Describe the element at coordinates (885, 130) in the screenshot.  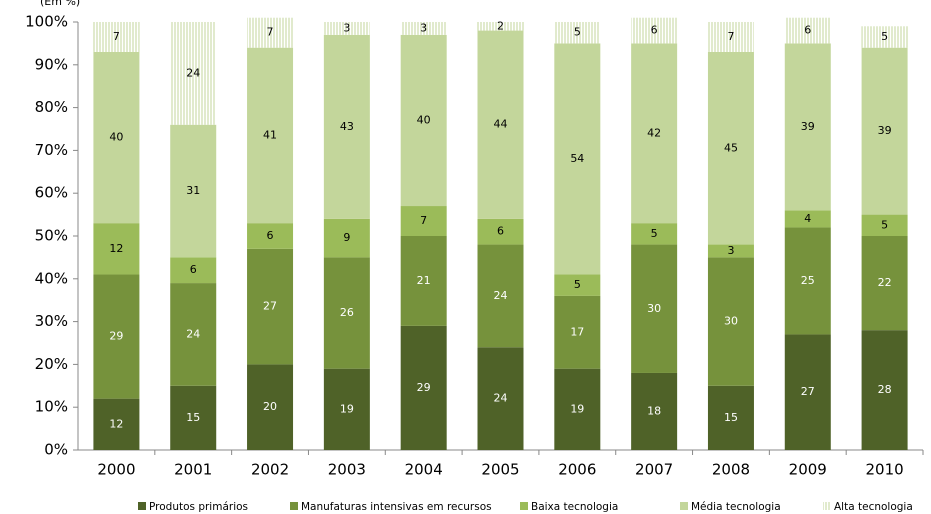
I see `data-label: 39` at that location.